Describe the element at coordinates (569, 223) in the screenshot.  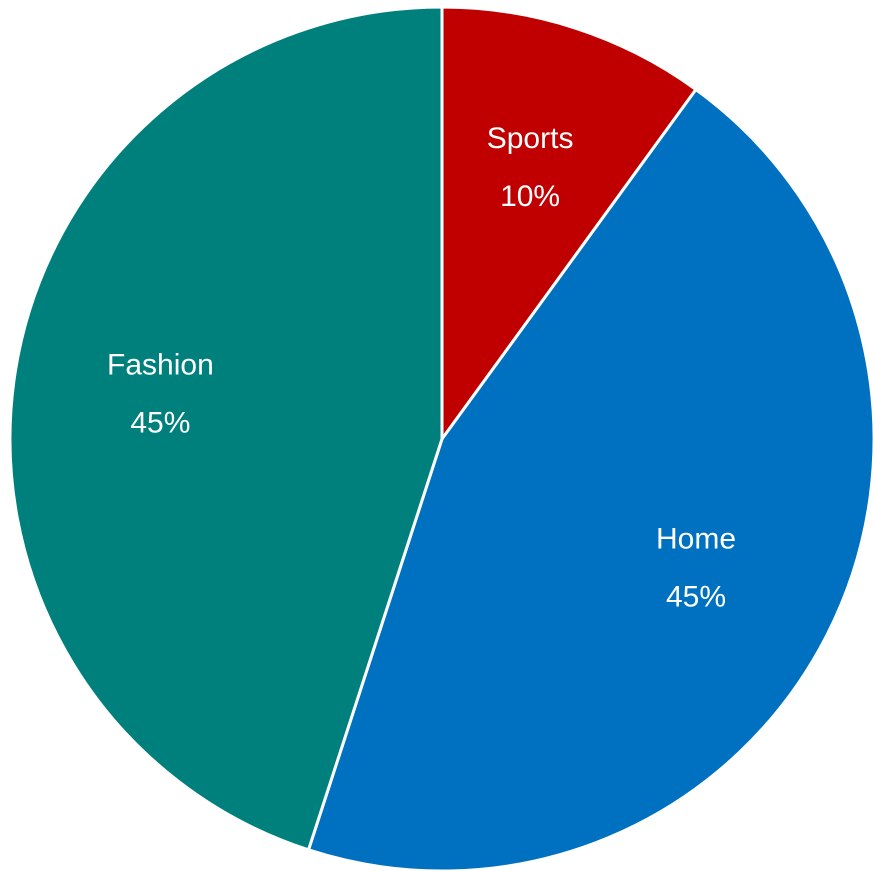
I see `pie-slice-sports` at that location.